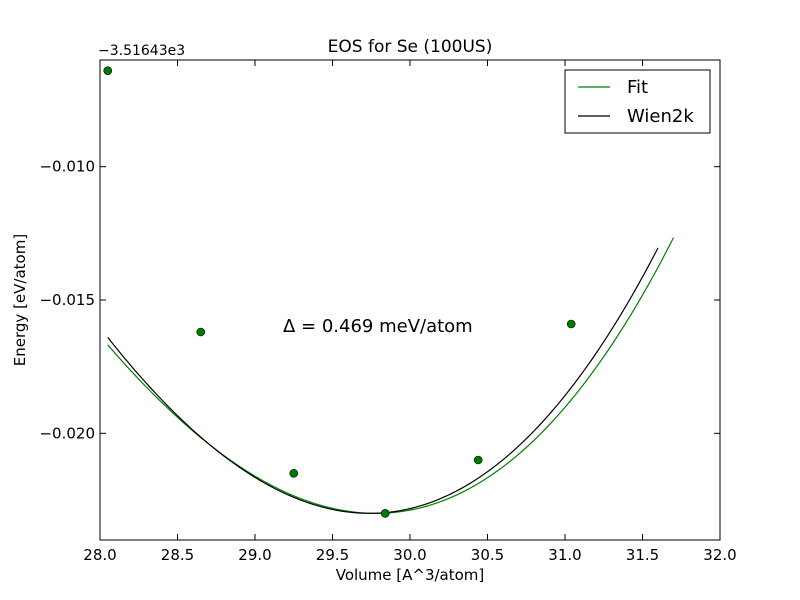 Image resolution: width=800 pixels, height=600 pixels. Describe the element at coordinates (409, 555) in the screenshot. I see `x-tick-label: 30.0` at that location.